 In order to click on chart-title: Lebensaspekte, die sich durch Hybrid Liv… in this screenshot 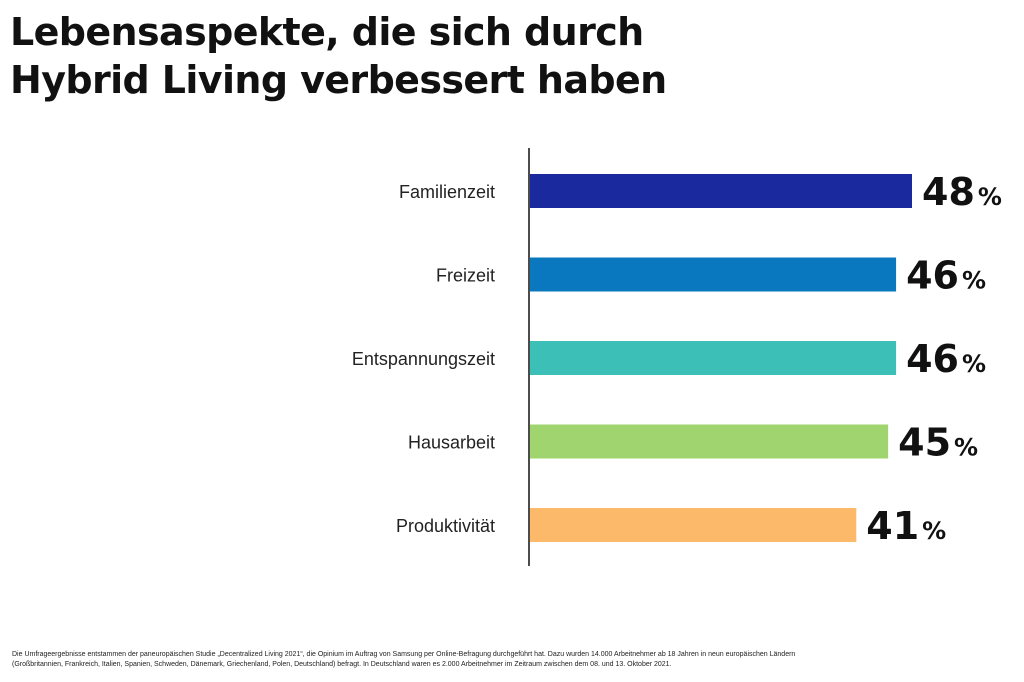, I will do `click(460, 56)`.